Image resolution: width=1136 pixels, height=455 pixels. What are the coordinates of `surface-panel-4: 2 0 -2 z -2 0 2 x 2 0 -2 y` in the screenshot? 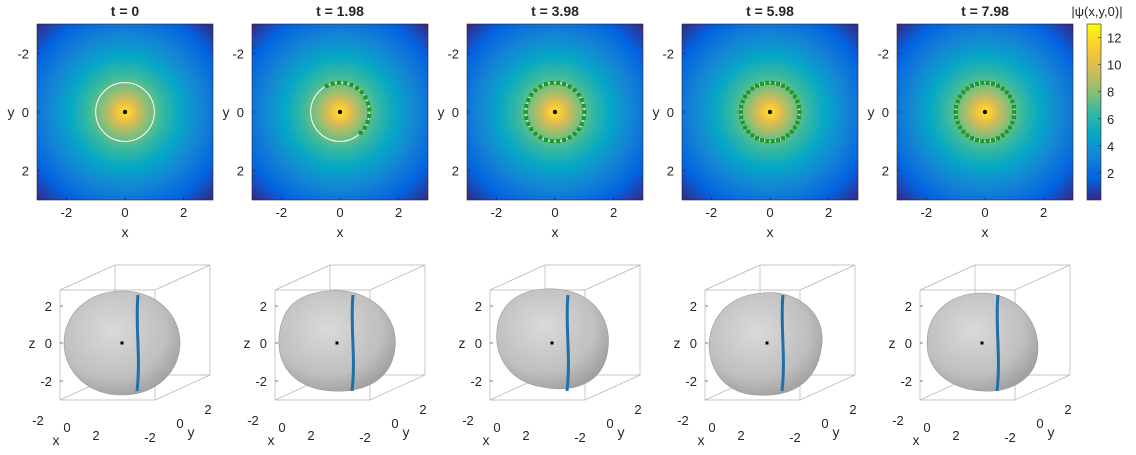 It's located at (765, 356).